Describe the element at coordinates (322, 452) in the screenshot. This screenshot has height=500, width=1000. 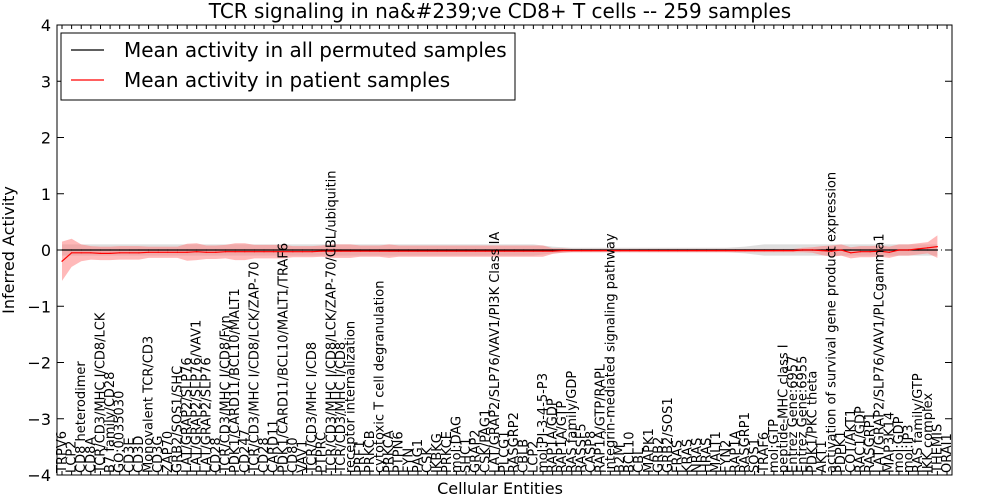
I see `x-tick-label: PTPRC` at that location.